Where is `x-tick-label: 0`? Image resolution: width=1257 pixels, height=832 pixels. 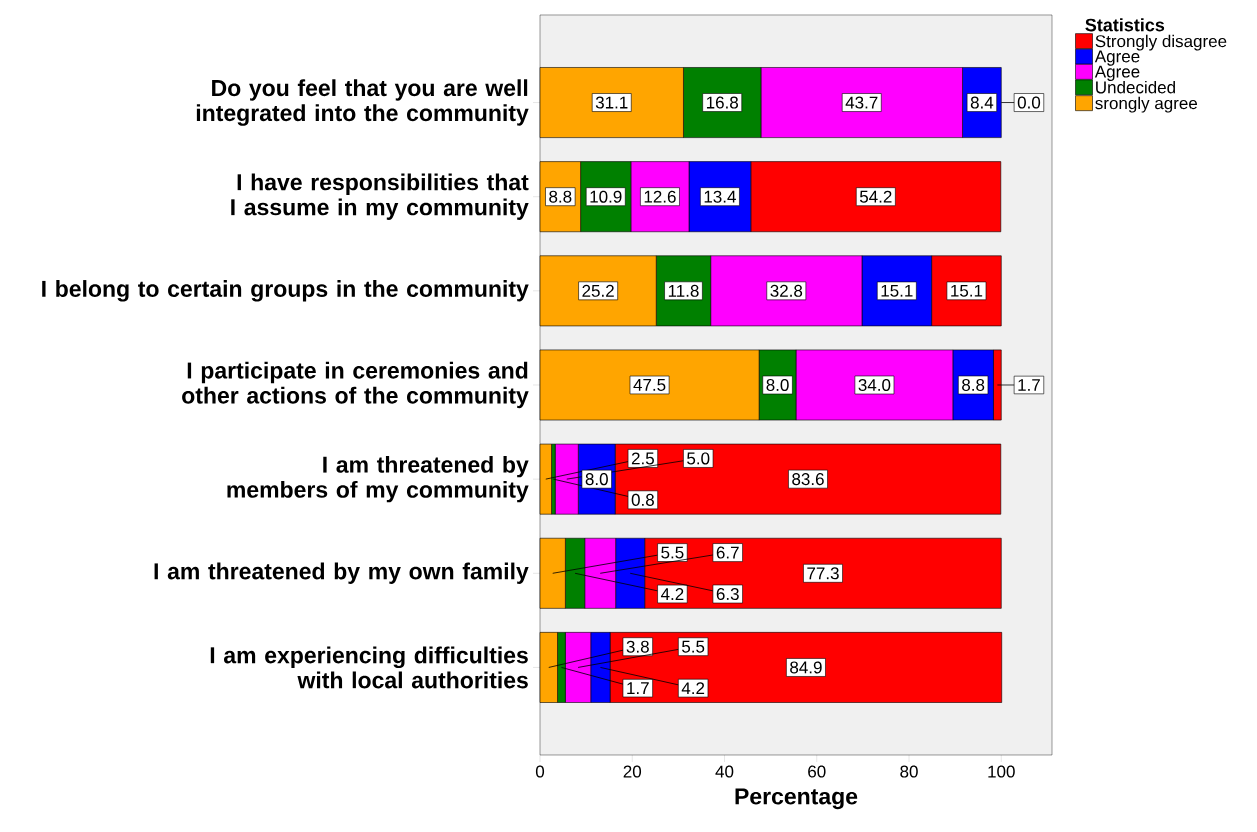
x-tick-label: 0 is located at coordinates (540, 771).